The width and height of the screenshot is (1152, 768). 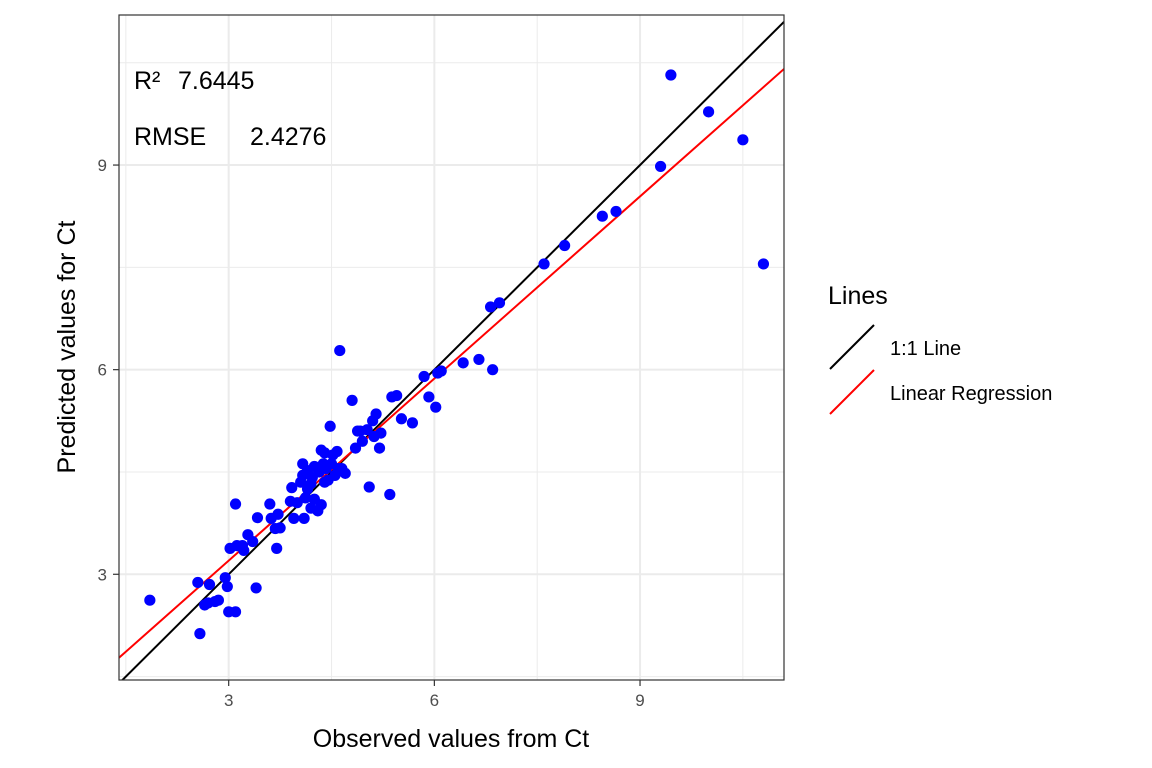 I want to click on x-tick-label: 9, so click(x=639, y=700).